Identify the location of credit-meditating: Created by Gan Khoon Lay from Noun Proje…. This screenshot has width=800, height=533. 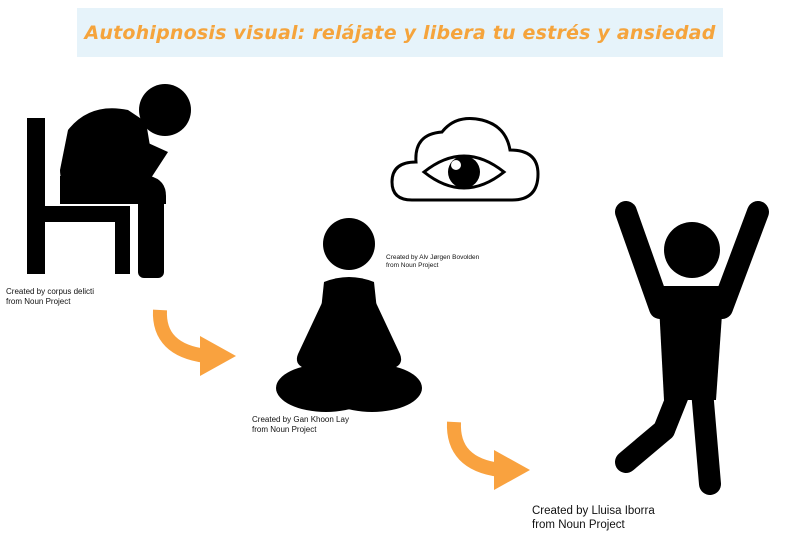
(300, 424).